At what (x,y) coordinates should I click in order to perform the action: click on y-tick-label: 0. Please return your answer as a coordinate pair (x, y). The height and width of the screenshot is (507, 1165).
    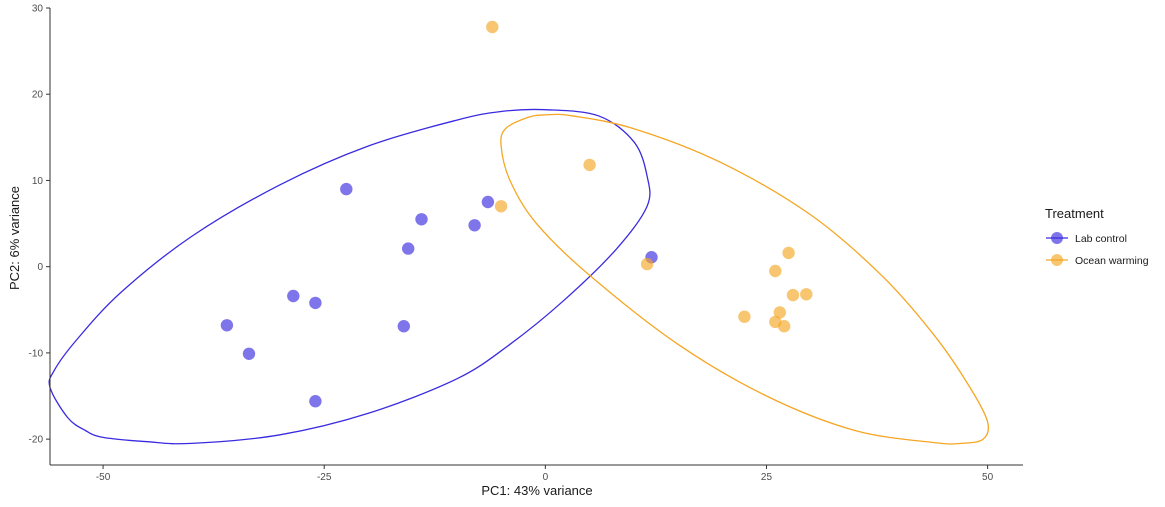
    Looking at the image, I should click on (40, 267).